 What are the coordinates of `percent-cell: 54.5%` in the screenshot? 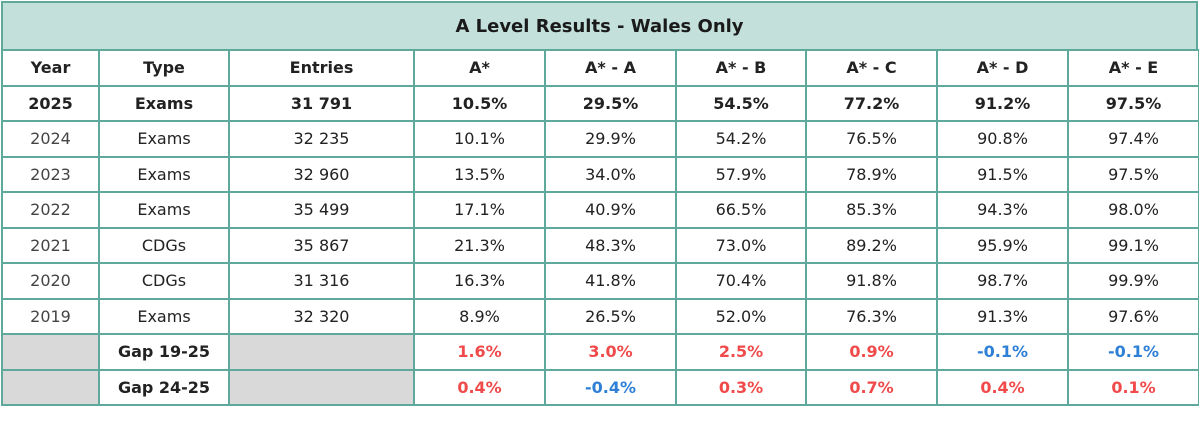 It's located at (741, 103).